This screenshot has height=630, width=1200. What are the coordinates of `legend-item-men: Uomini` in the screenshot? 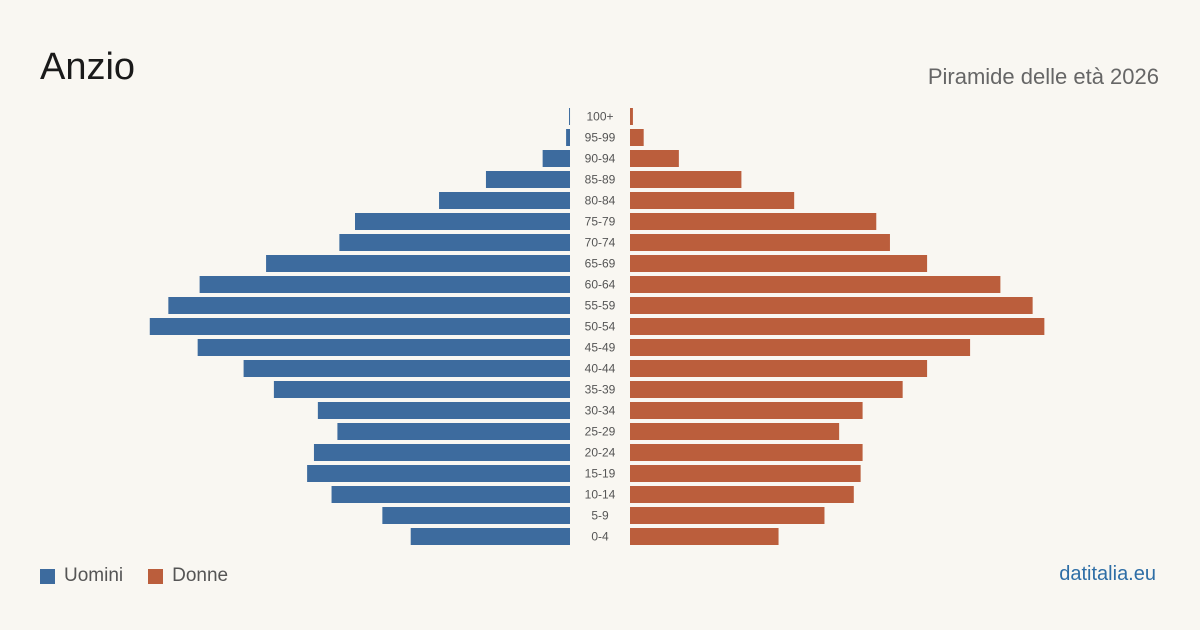 It's located at (81, 576).